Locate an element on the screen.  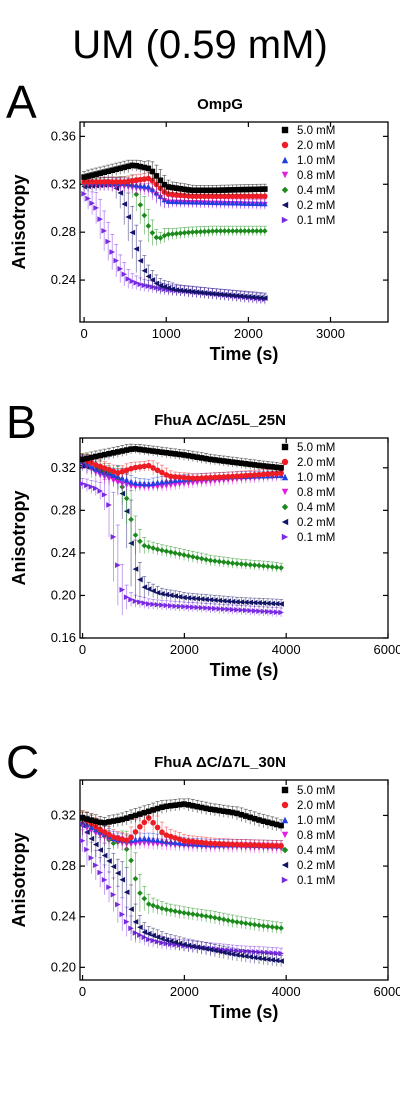
series-2-0-mM is located at coordinates (182, 830).